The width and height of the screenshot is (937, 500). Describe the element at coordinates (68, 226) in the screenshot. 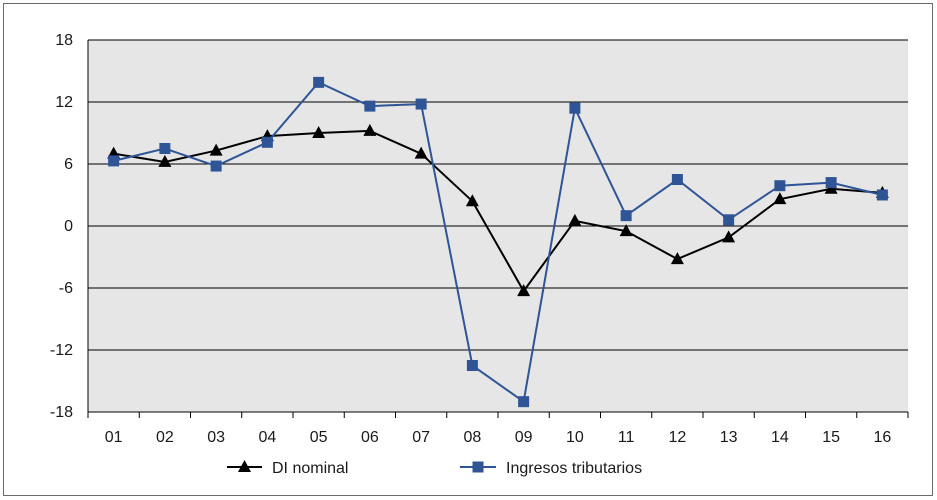

I see `y-tick-label: 0` at that location.